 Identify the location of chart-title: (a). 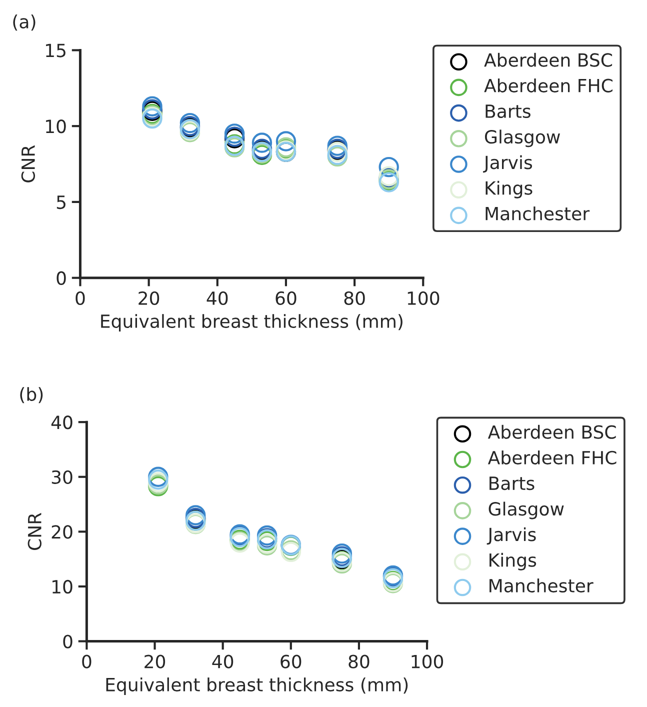
(24, 22).